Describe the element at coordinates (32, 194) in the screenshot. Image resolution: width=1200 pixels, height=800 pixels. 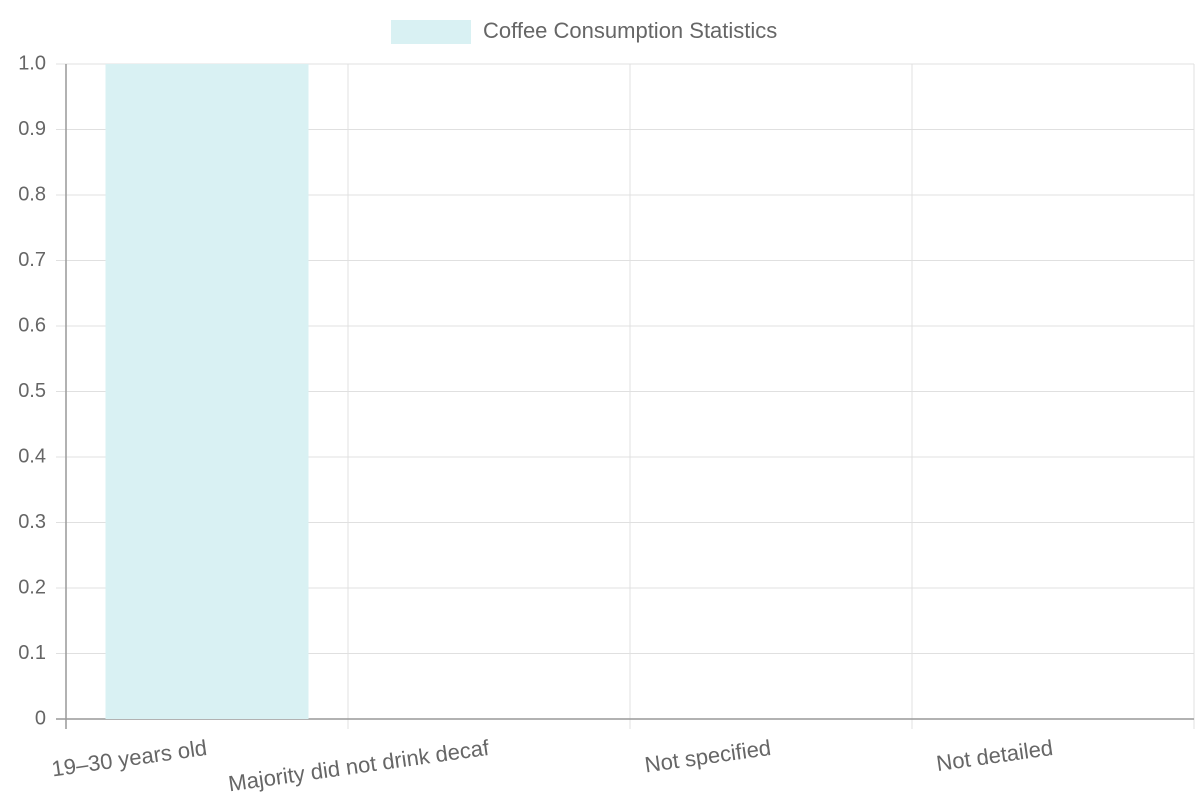
I see `y-tick-label: 0.8` at that location.